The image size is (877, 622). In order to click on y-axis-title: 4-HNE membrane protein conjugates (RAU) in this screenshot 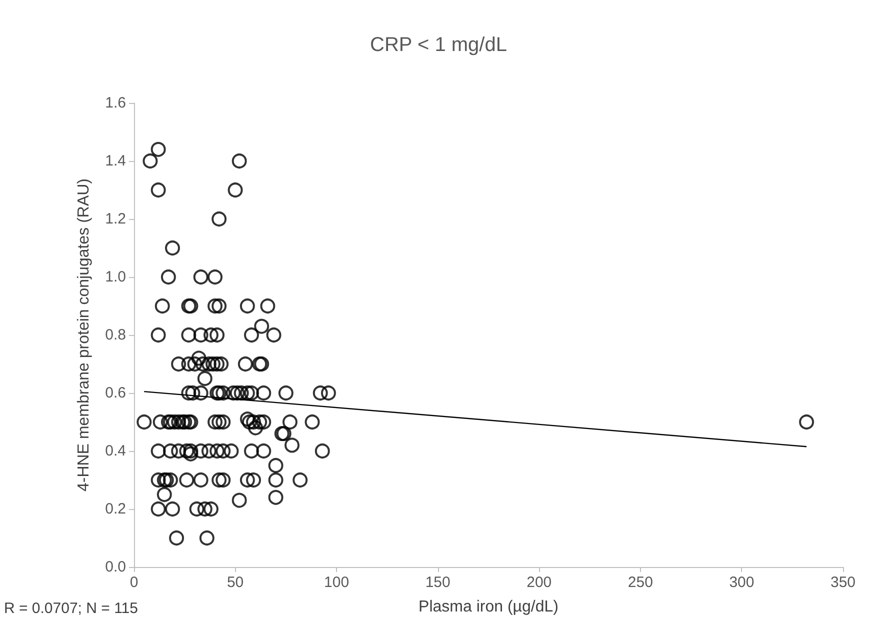, I will do `click(84, 335)`.